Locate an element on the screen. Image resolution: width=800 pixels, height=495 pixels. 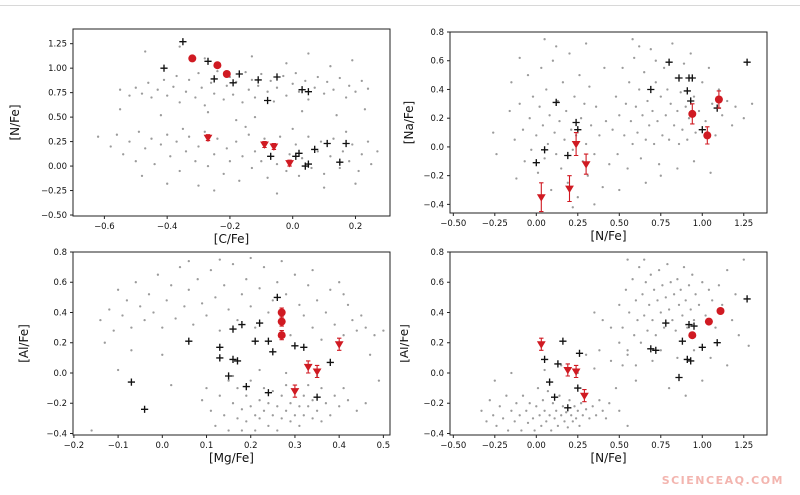
x-tick-label: 0.25 is located at coordinates (577, 446).